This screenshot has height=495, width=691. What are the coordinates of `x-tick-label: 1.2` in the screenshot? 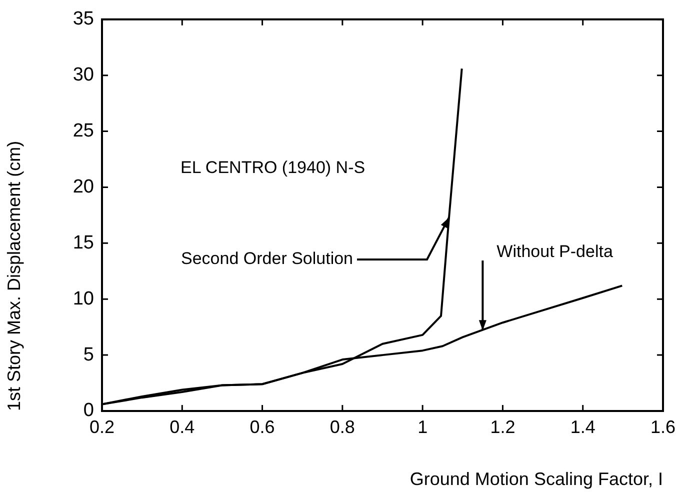 It's located at (503, 426).